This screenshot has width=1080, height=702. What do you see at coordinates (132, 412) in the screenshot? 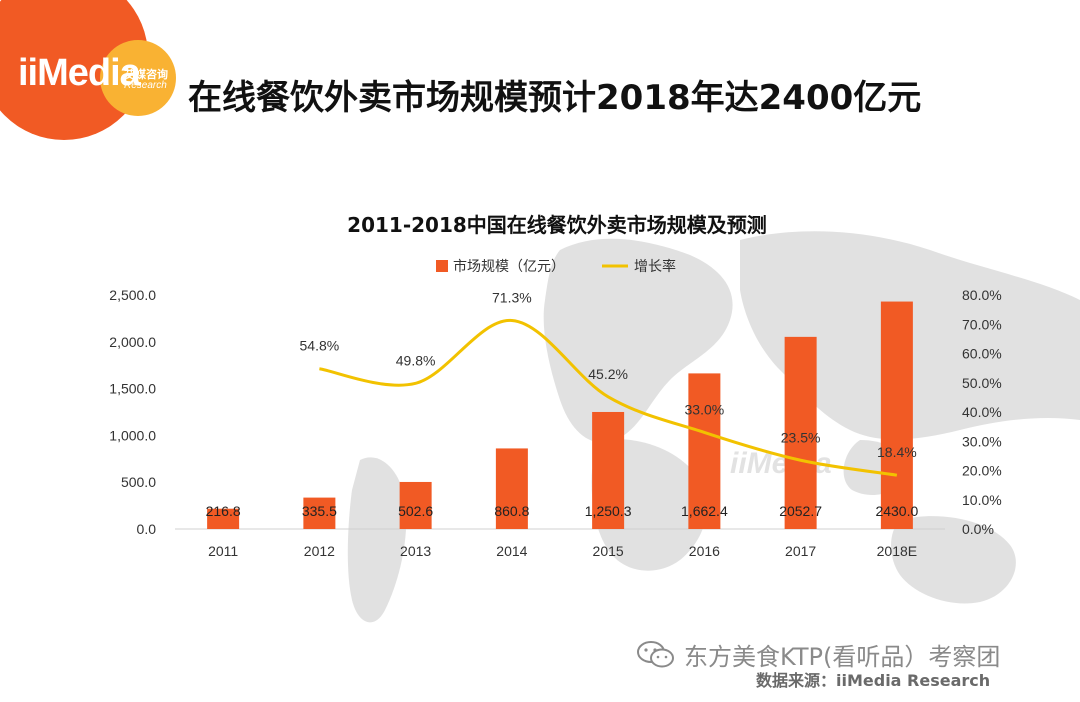
I see `left-axis: 0.0 500.0 1,000.0 1,500.0 2,000.0 2,500.0` at bounding box center [132, 412].